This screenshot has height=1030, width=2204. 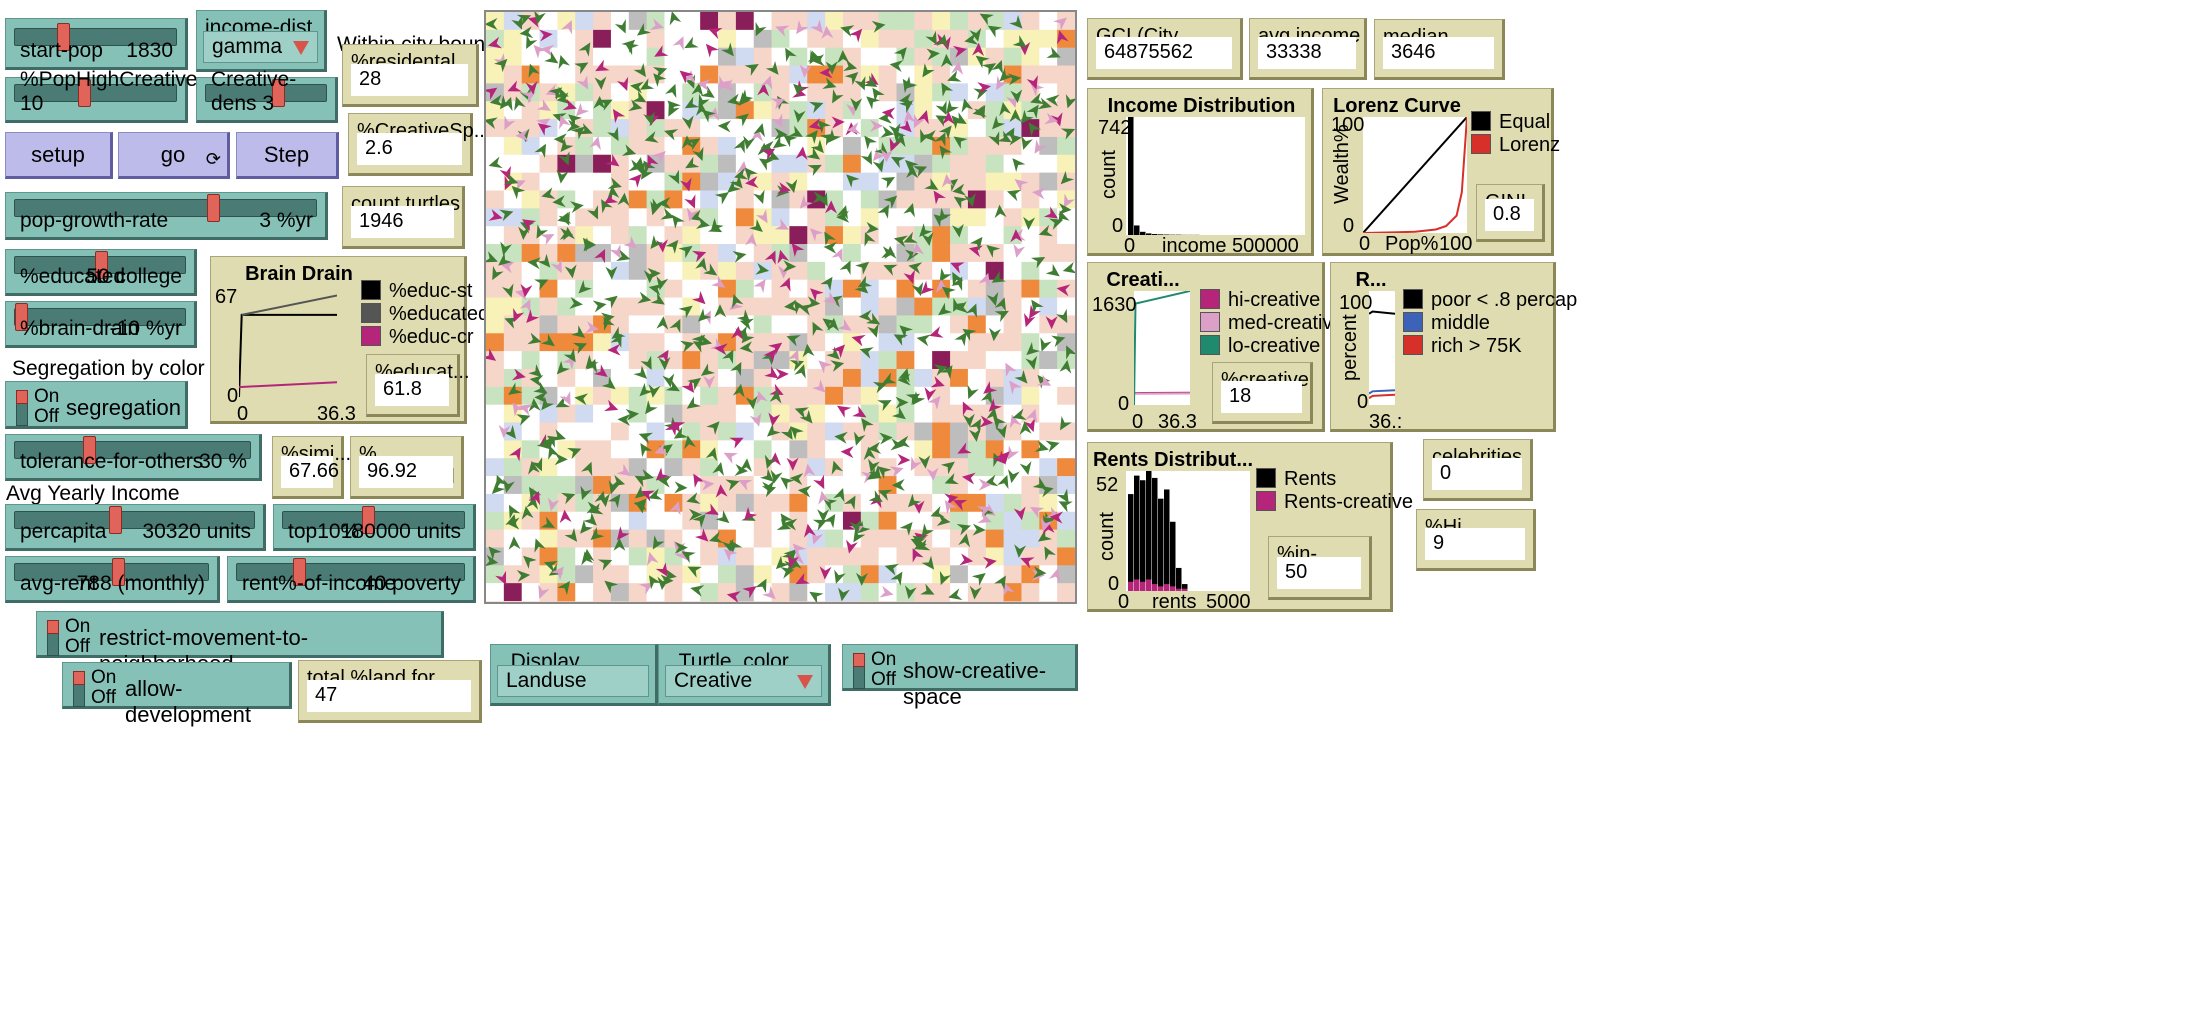 I want to click on percapita-slider: percapita 30320 units, so click(x=135, y=527).